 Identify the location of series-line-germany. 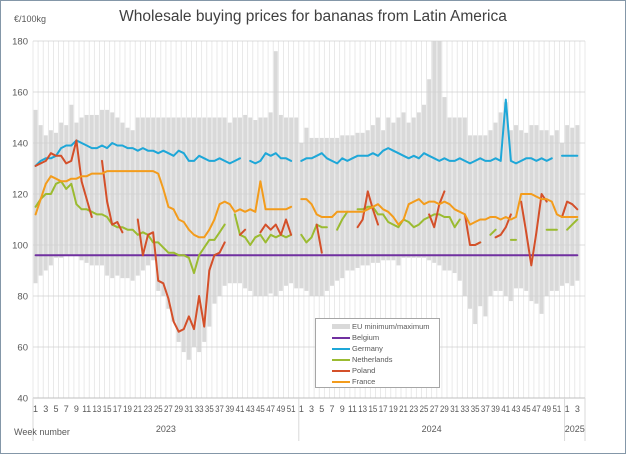
(306, 132).